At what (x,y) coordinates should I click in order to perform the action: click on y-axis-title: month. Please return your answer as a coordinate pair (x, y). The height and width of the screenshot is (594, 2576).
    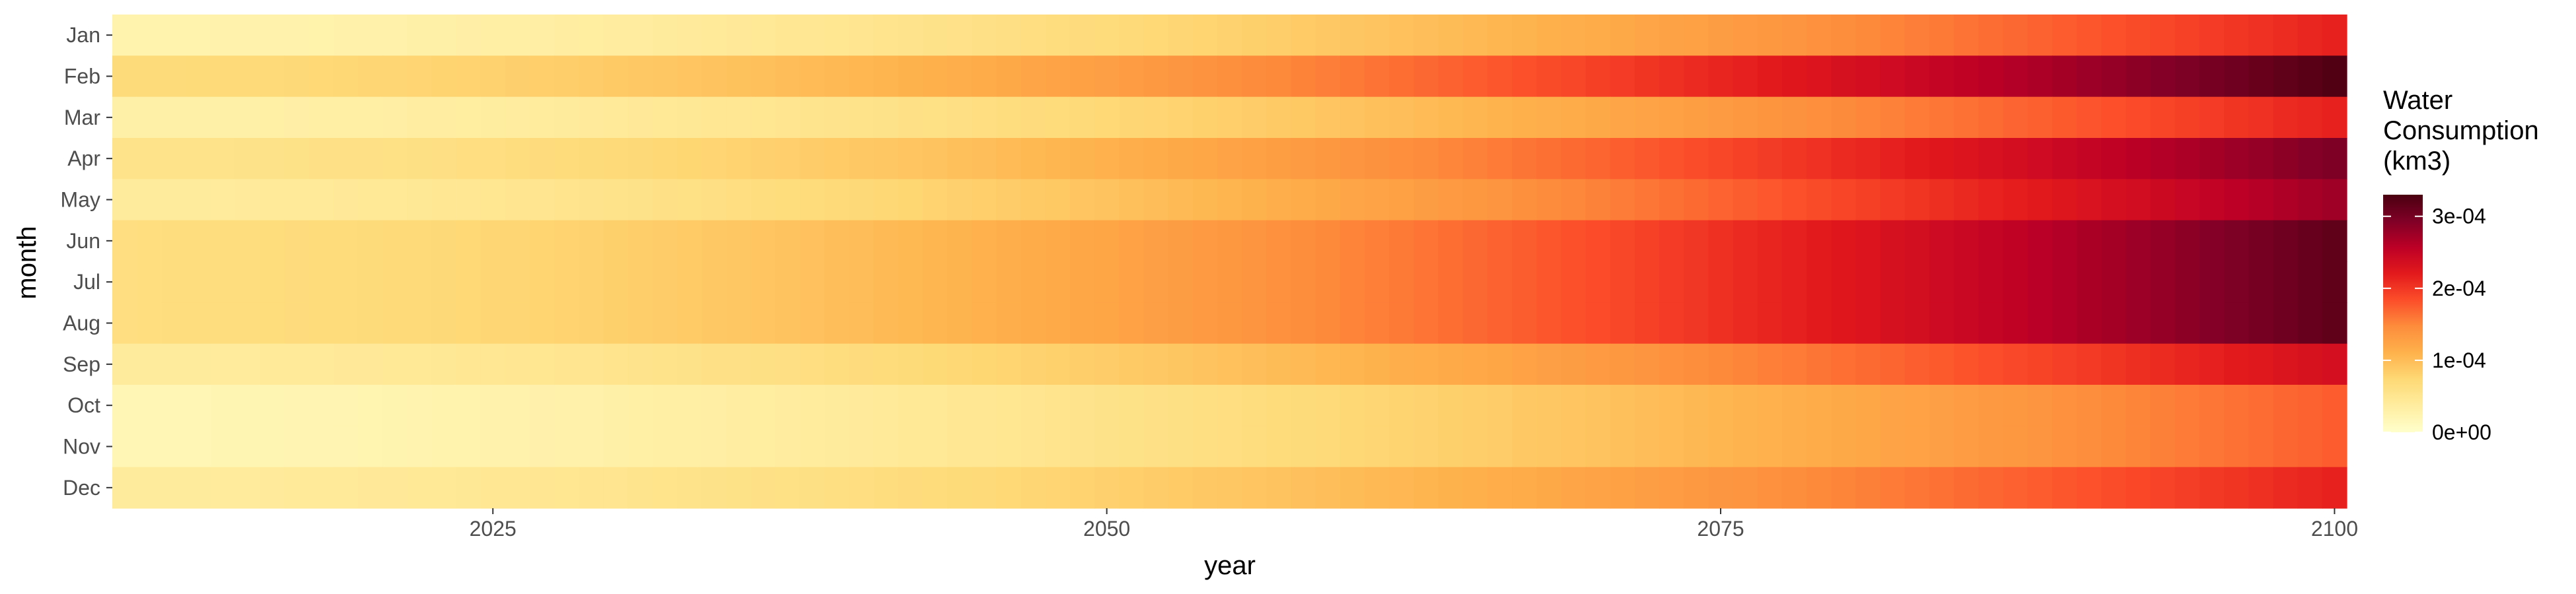
    Looking at the image, I should click on (28, 262).